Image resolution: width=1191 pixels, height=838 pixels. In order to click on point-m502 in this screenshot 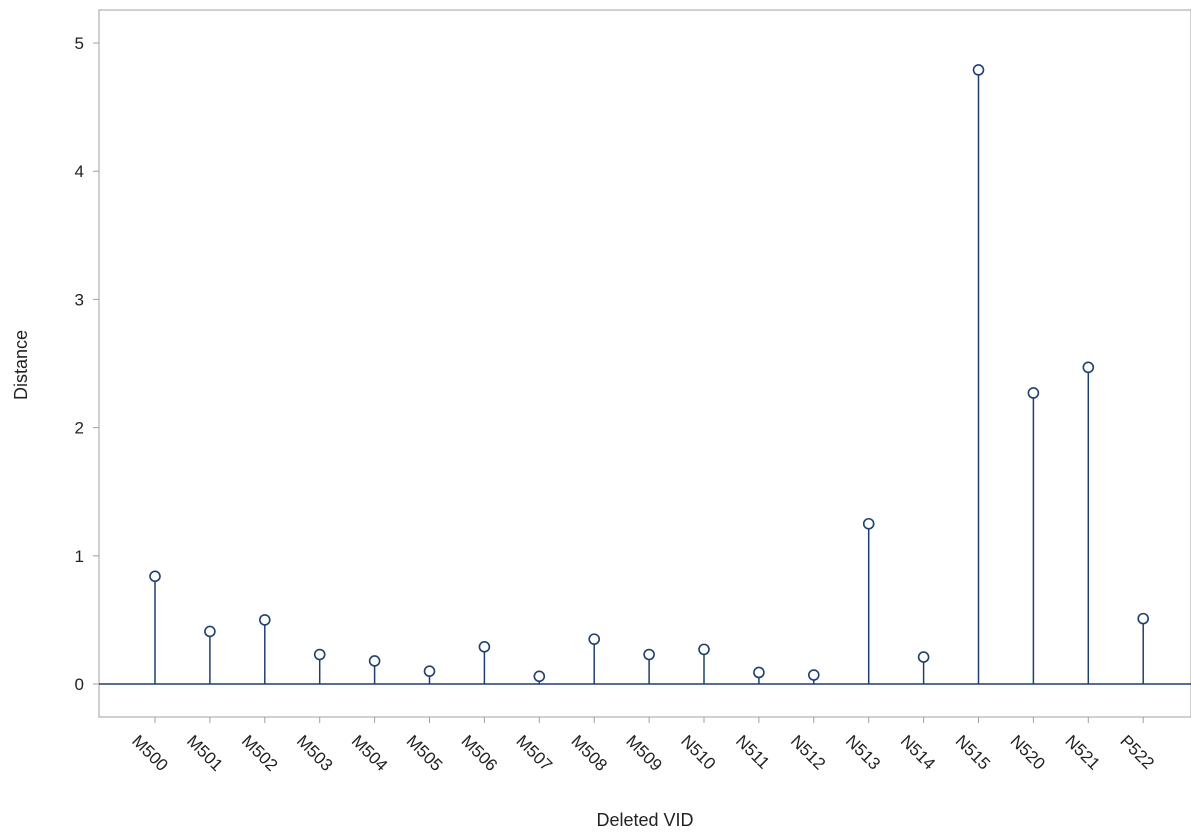, I will do `click(264, 620)`.